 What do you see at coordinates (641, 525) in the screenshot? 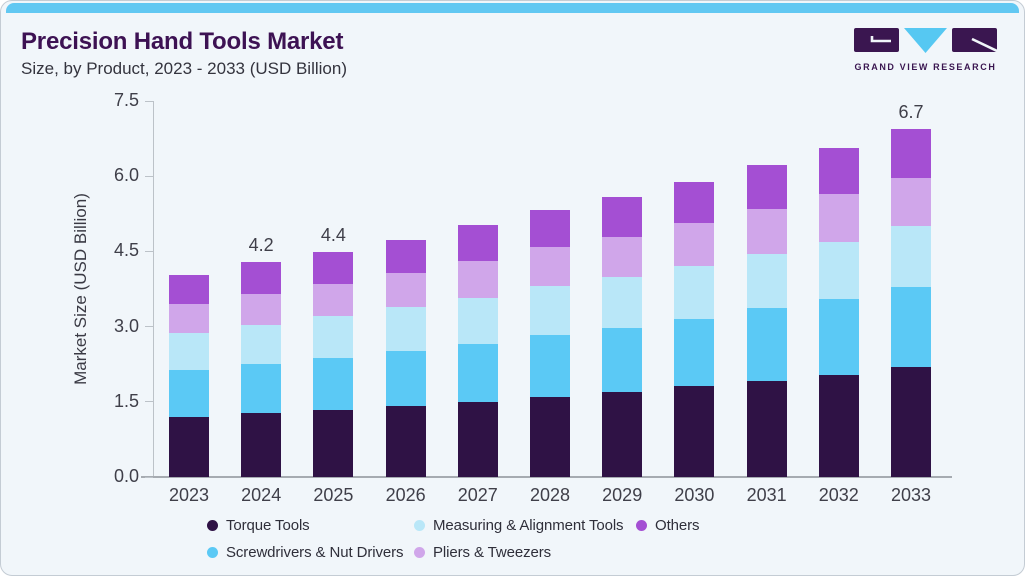
I see `legend-swatch-others` at bounding box center [641, 525].